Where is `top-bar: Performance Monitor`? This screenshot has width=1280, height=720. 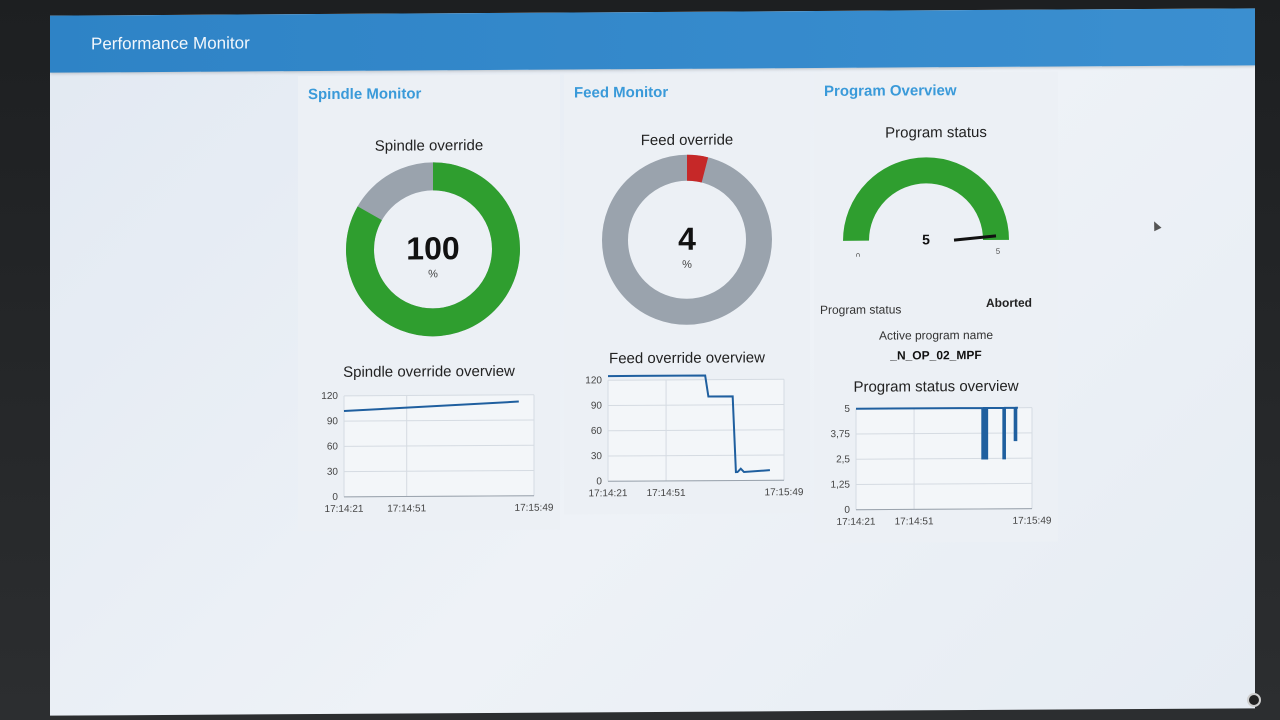 top-bar: Performance Monitor is located at coordinates (652, 40).